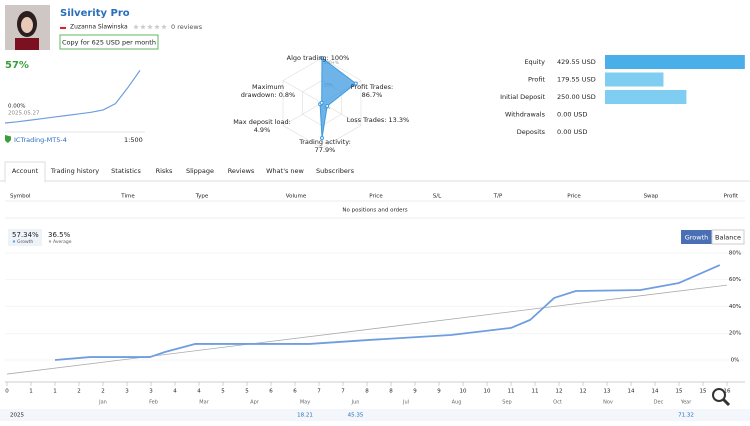  What do you see at coordinates (27, 44) in the screenshot?
I see `avatar-dress` at bounding box center [27, 44].